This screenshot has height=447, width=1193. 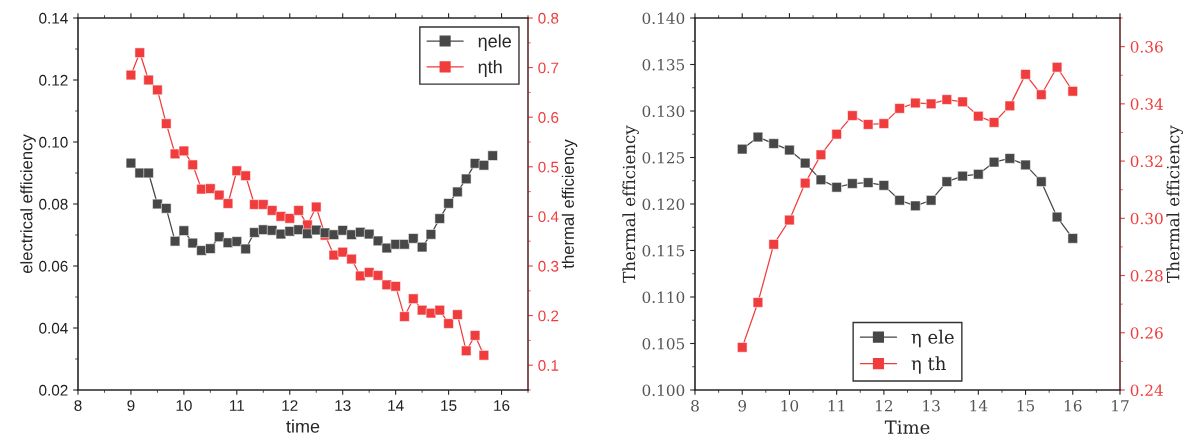 I want to click on x-tick-label: 17, so click(x=1120, y=405).